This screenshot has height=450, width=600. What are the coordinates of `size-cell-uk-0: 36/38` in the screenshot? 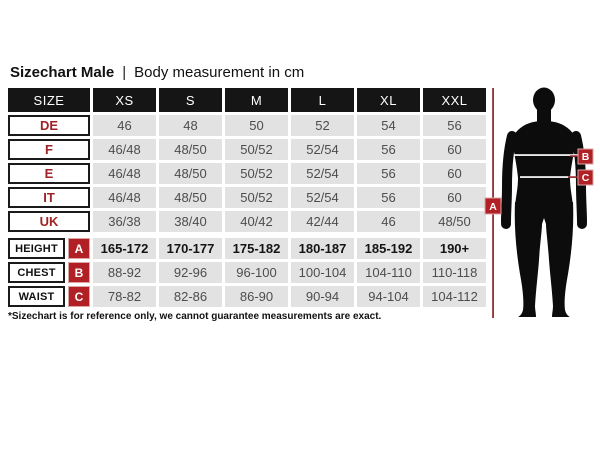 It's located at (124, 221).